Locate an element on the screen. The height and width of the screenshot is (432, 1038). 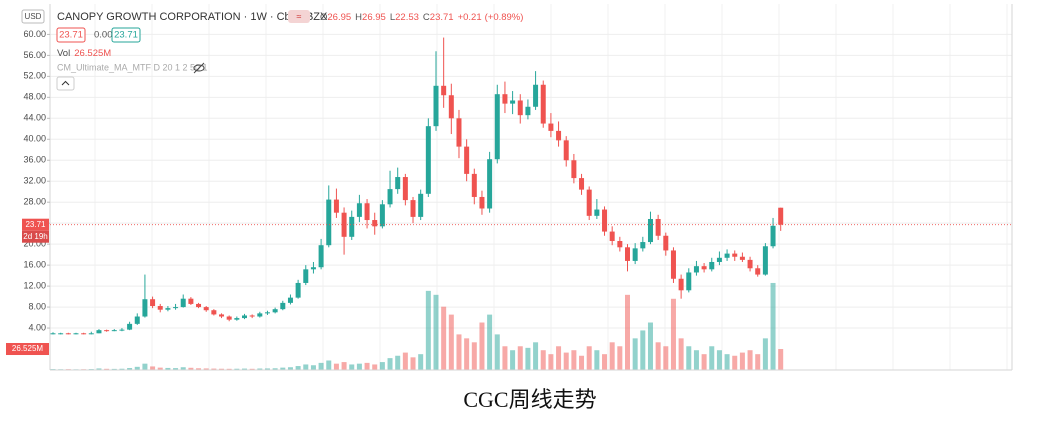
countdown-text: 2d 19h is located at coordinates (35, 236).